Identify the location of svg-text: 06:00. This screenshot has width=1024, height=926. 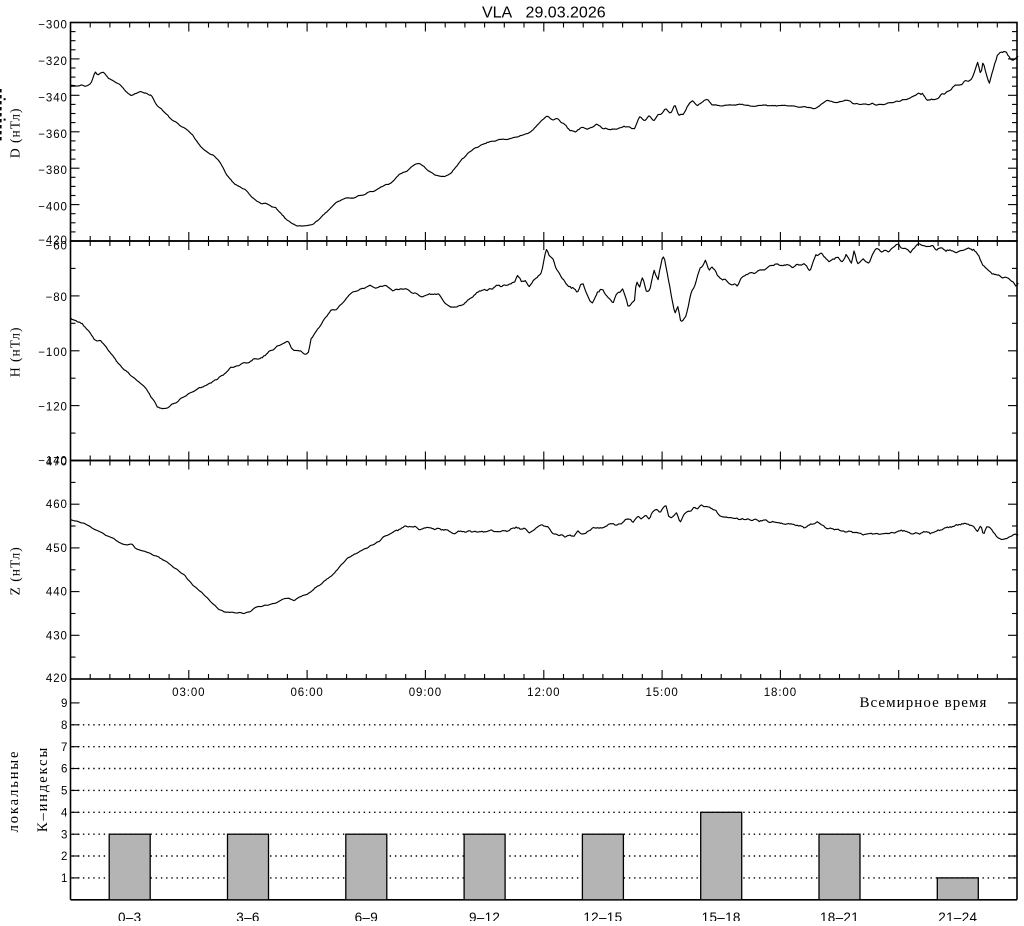
(306, 693).